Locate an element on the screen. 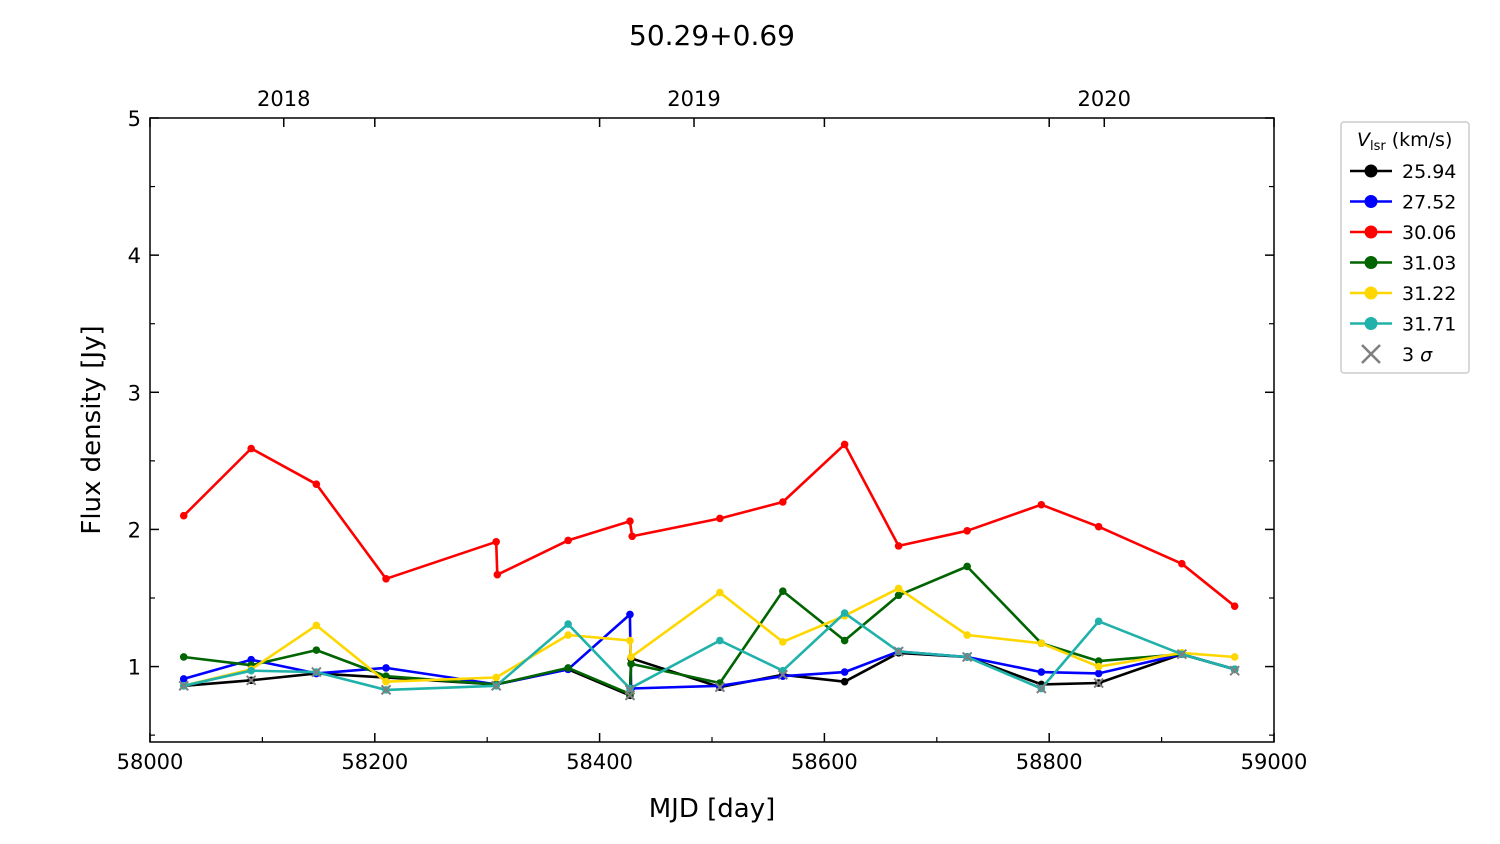 The width and height of the screenshot is (1500, 844). series-line-31.71 is located at coordinates (709, 651).